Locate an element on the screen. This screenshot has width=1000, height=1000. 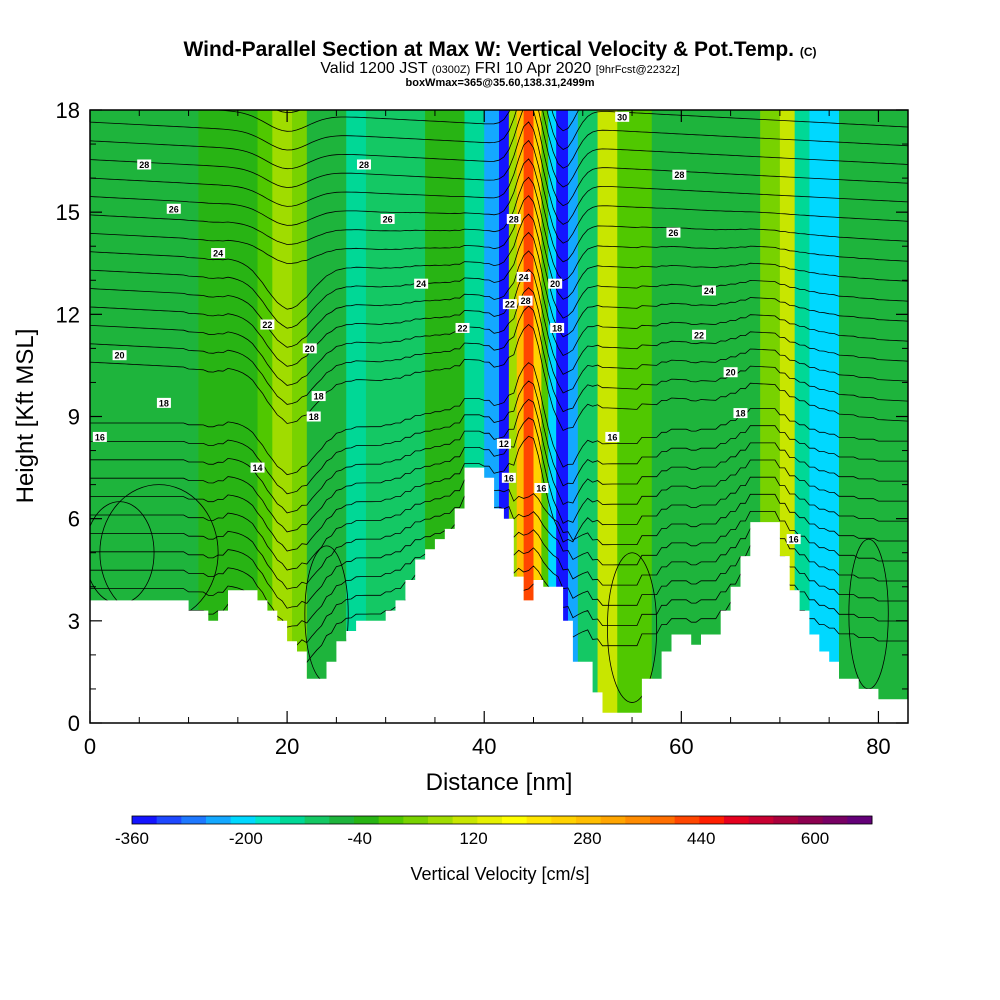
contour-label: 30 is located at coordinates (622, 116).